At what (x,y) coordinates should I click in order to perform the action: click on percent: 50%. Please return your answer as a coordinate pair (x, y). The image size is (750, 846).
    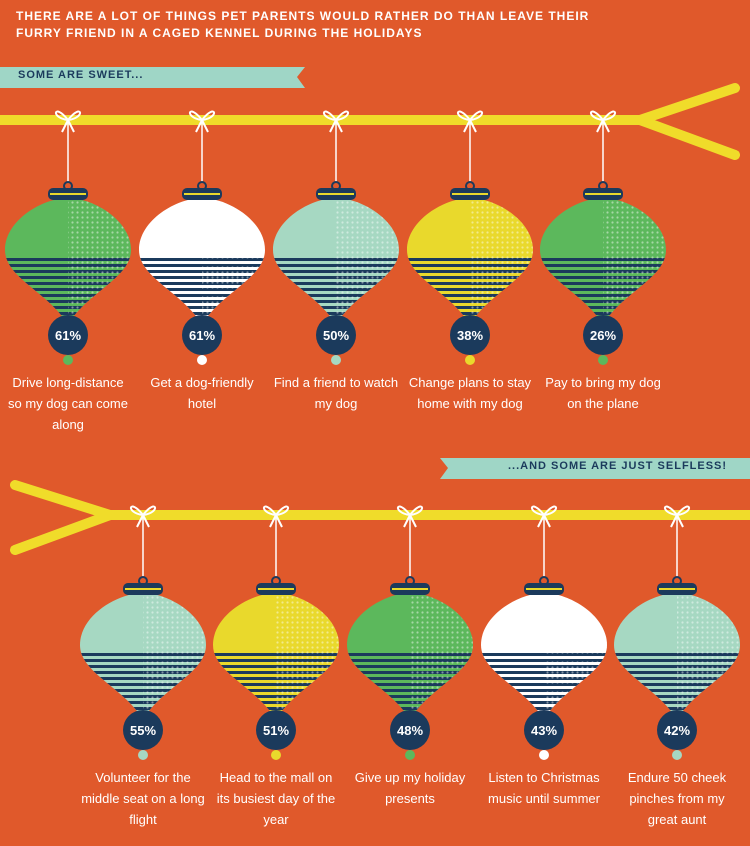
    Looking at the image, I should click on (336, 335).